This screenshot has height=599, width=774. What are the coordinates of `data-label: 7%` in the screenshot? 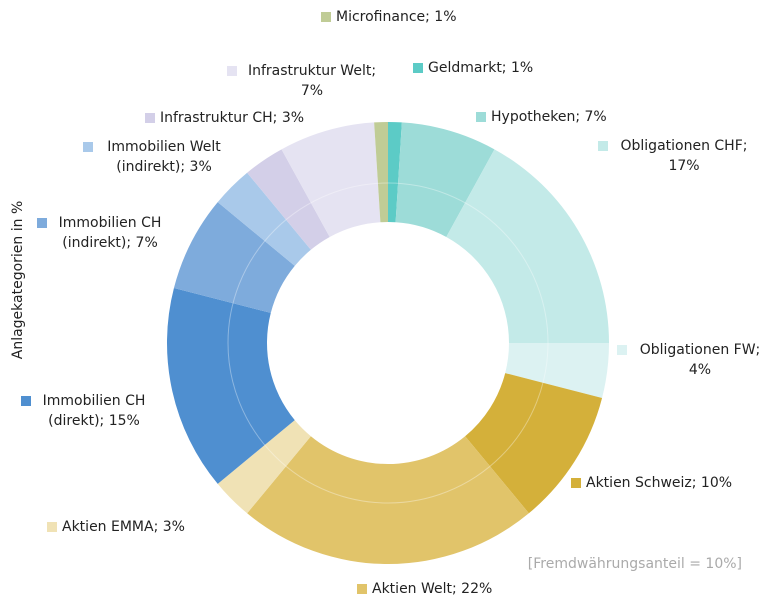 It's located at (312, 91).